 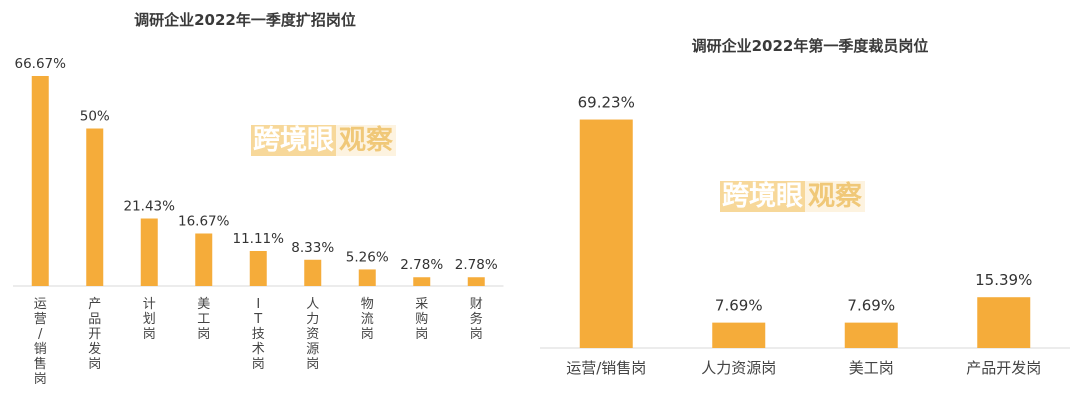 What do you see at coordinates (367, 257) in the screenshot?
I see `left-value-label: 5.26%` at bounding box center [367, 257].